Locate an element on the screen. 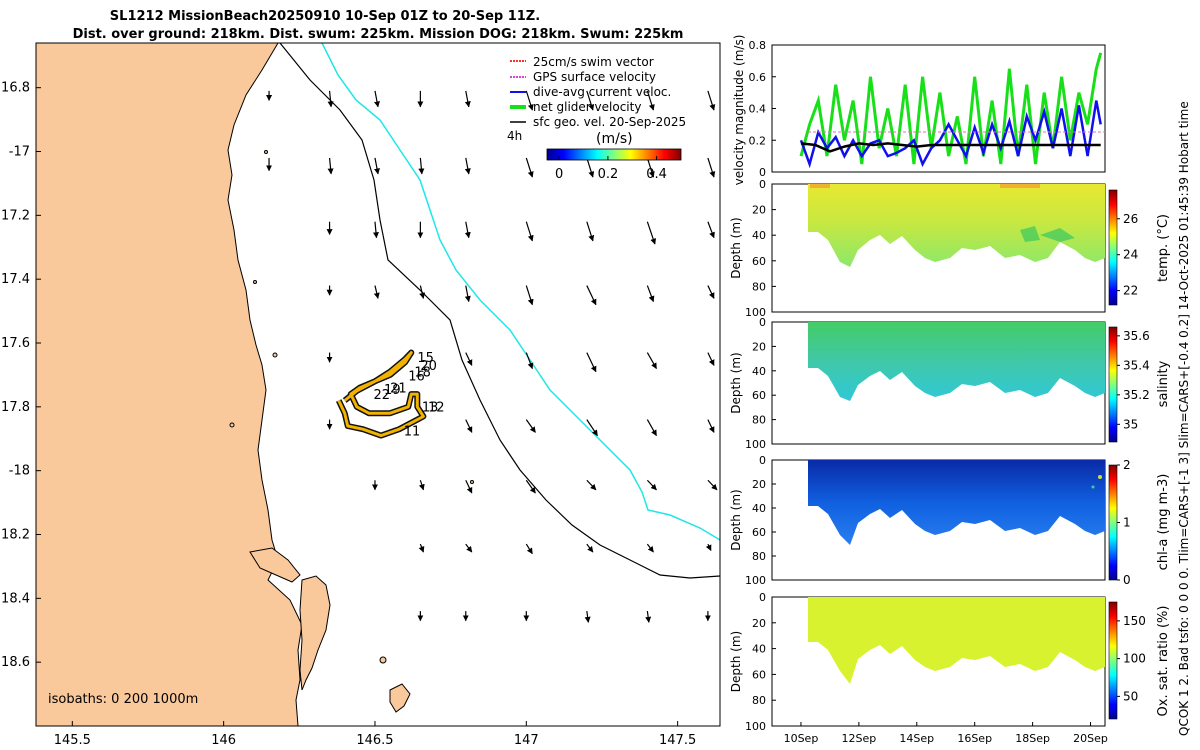 The width and height of the screenshot is (1200, 750). temperature-cool-bottom is located at coordinates (1047, 234).